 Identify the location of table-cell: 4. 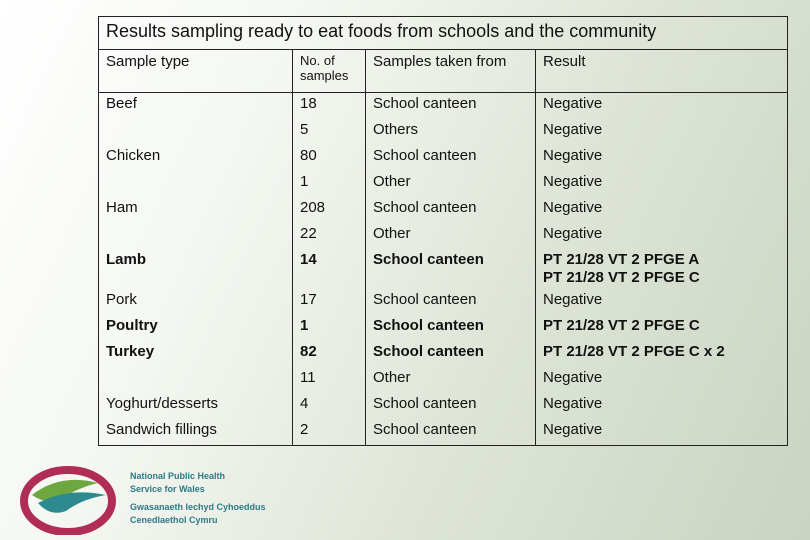
(329, 406).